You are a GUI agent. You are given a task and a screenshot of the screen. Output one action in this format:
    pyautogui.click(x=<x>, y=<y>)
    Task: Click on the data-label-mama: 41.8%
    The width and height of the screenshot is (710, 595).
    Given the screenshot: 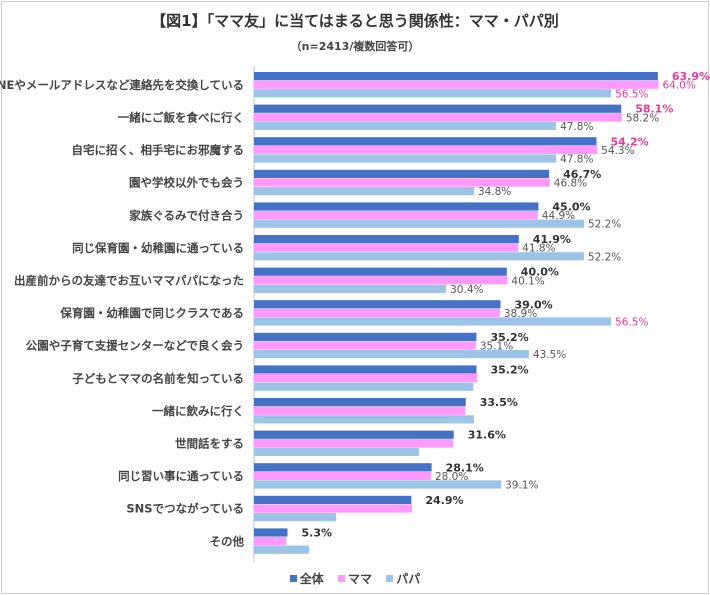 What is the action you would take?
    pyautogui.click(x=538, y=249)
    